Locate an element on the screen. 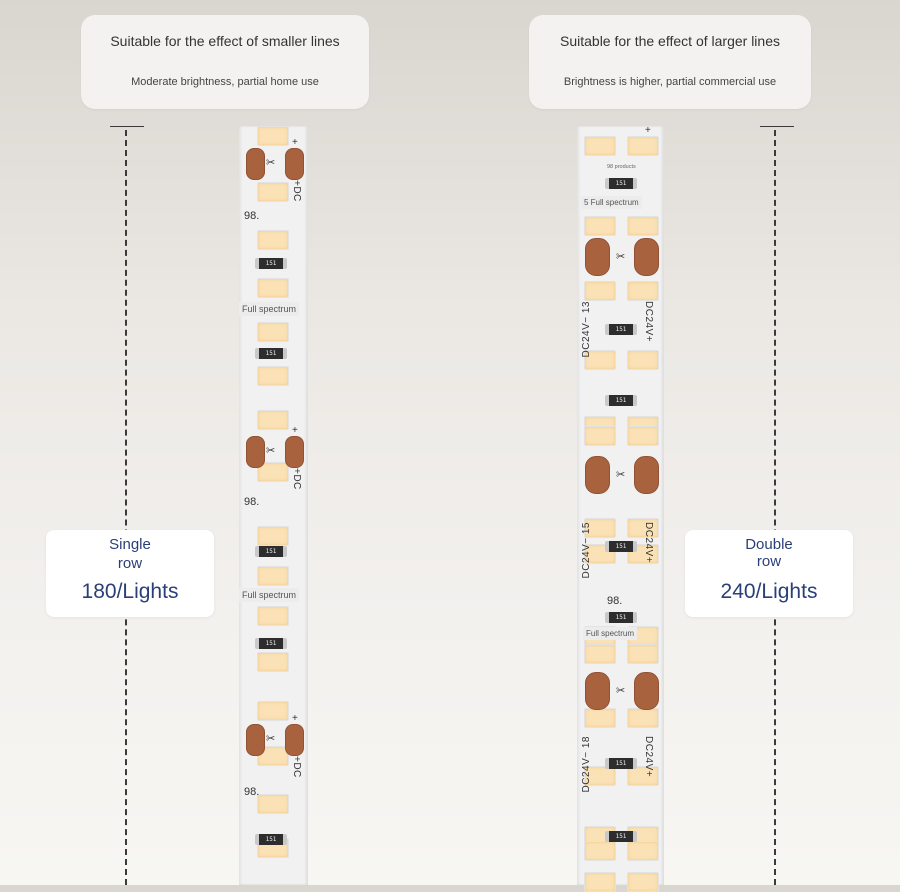 Image resolution: width=900 pixels, height=892 pixels. single-row-label: Single row 180/Lights is located at coordinates (130, 573).